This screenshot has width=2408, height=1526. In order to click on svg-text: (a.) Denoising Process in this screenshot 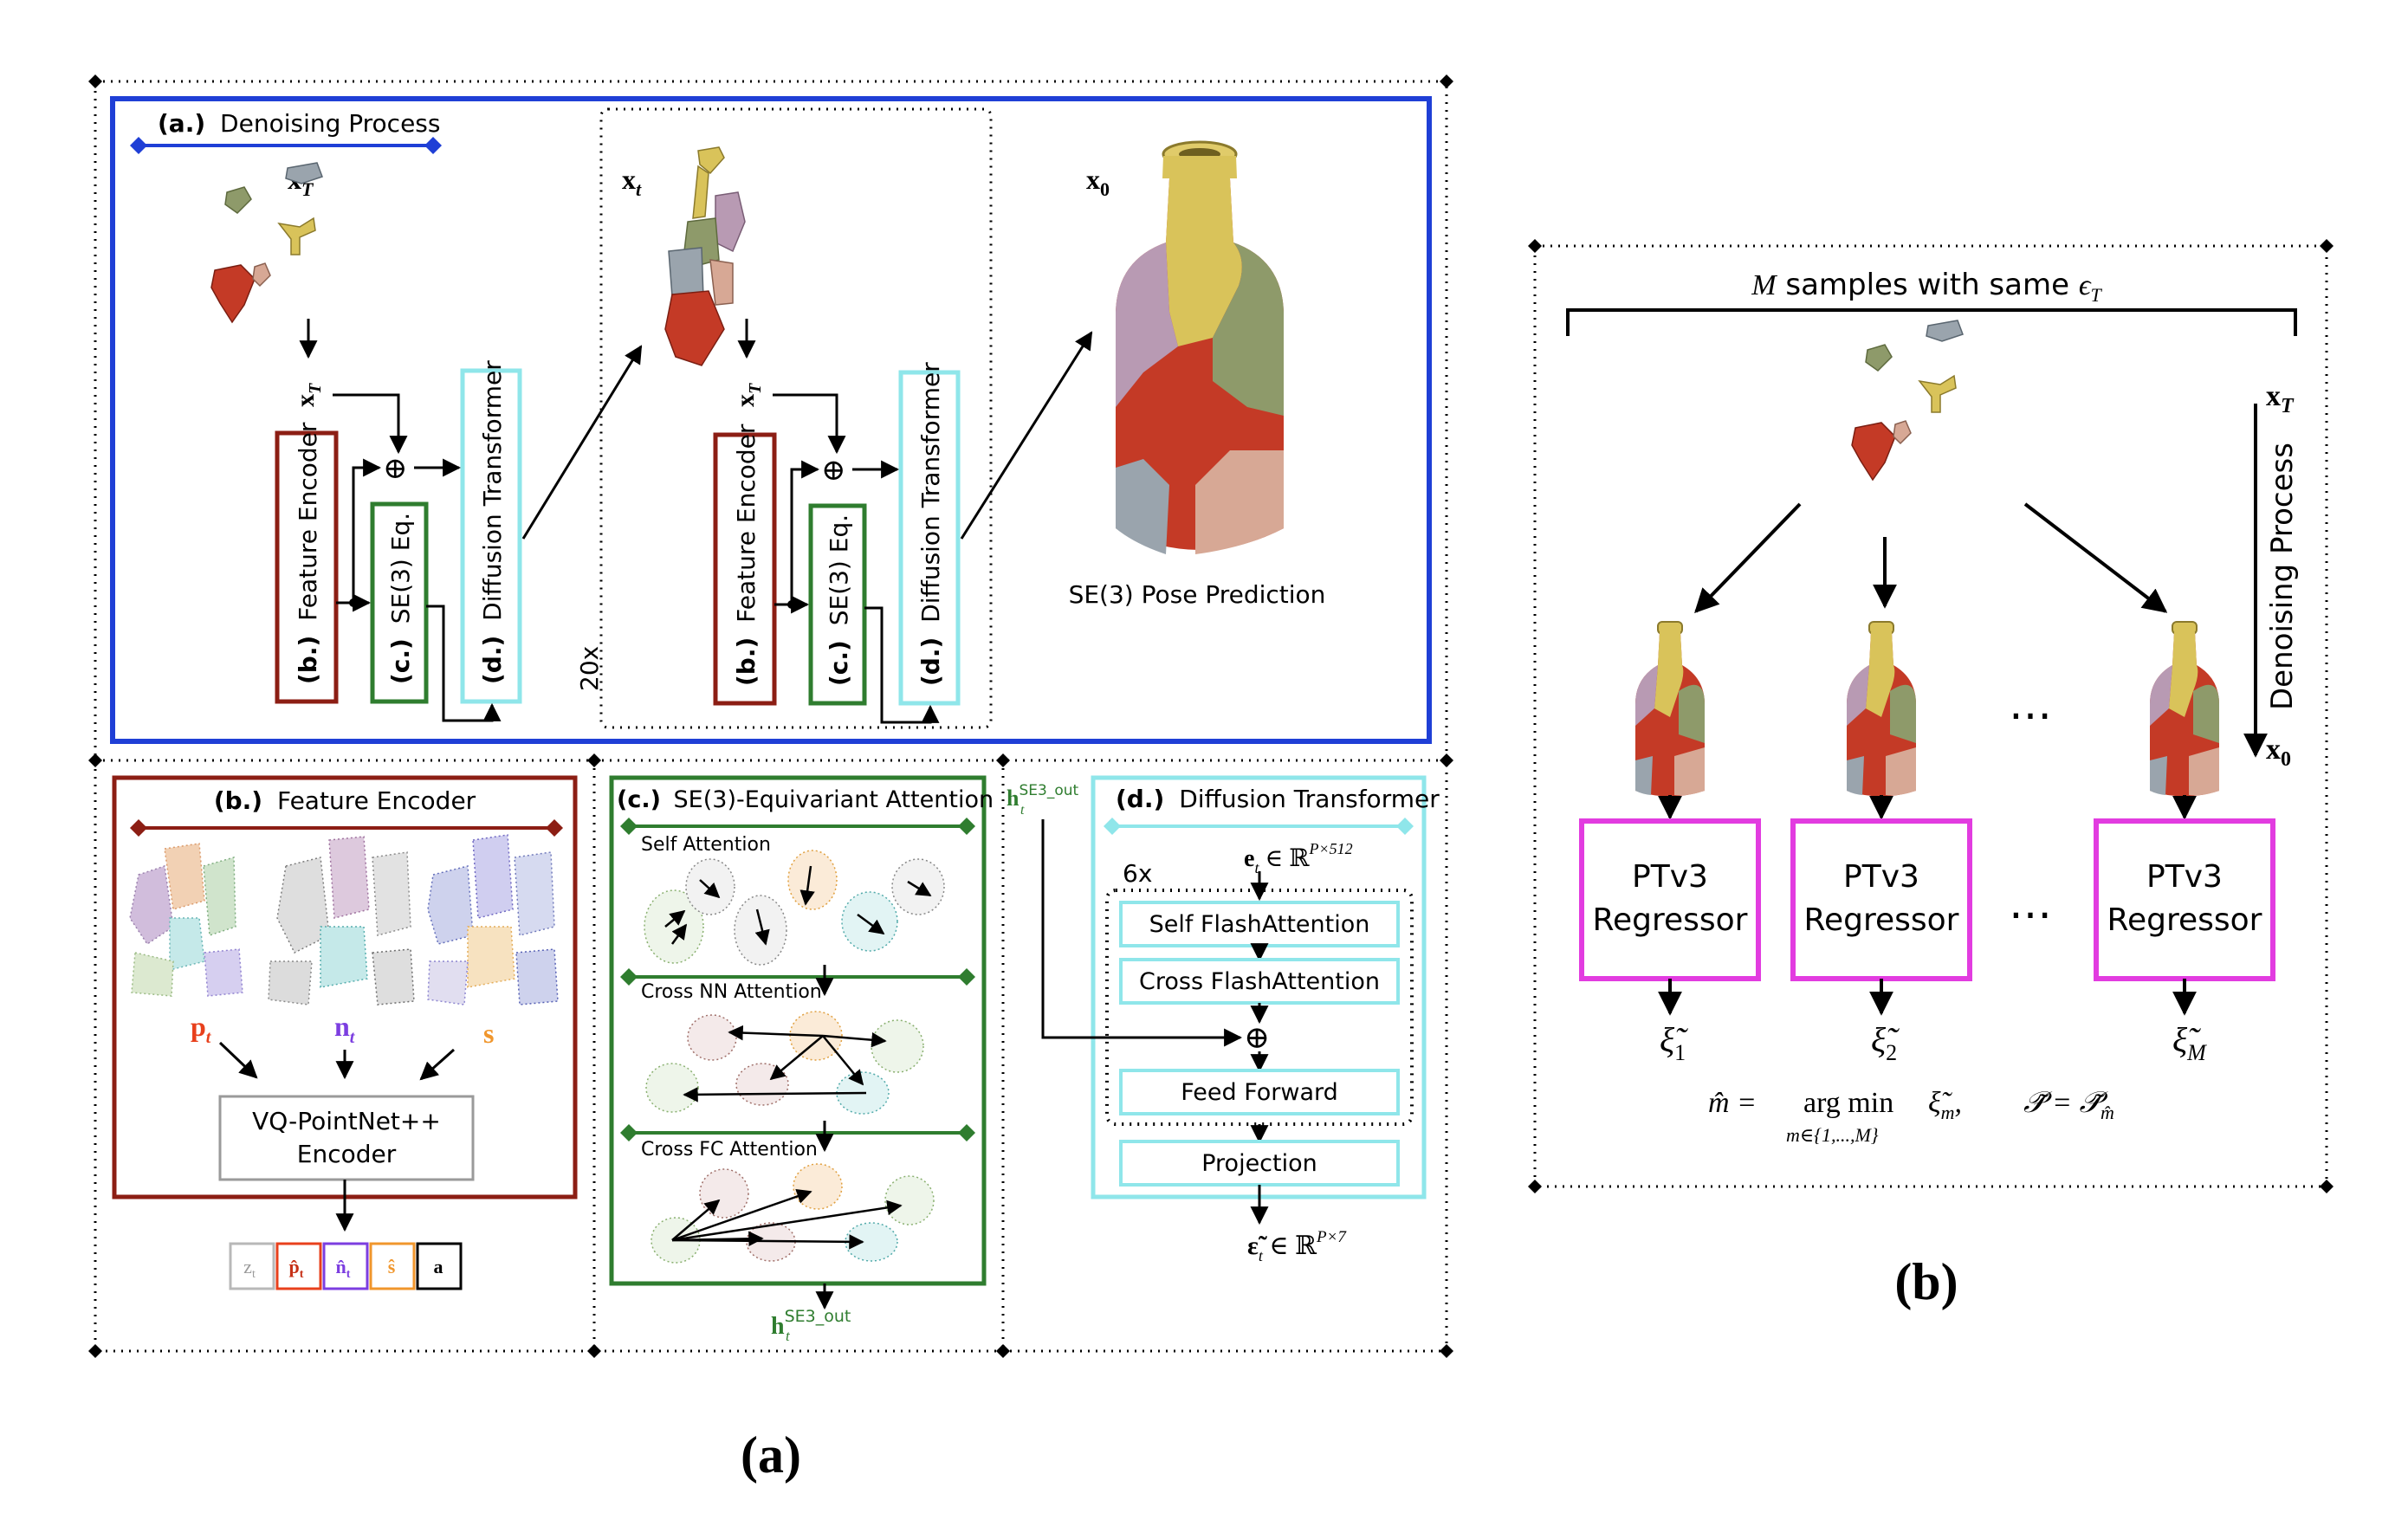, I will do `click(299, 123)`.